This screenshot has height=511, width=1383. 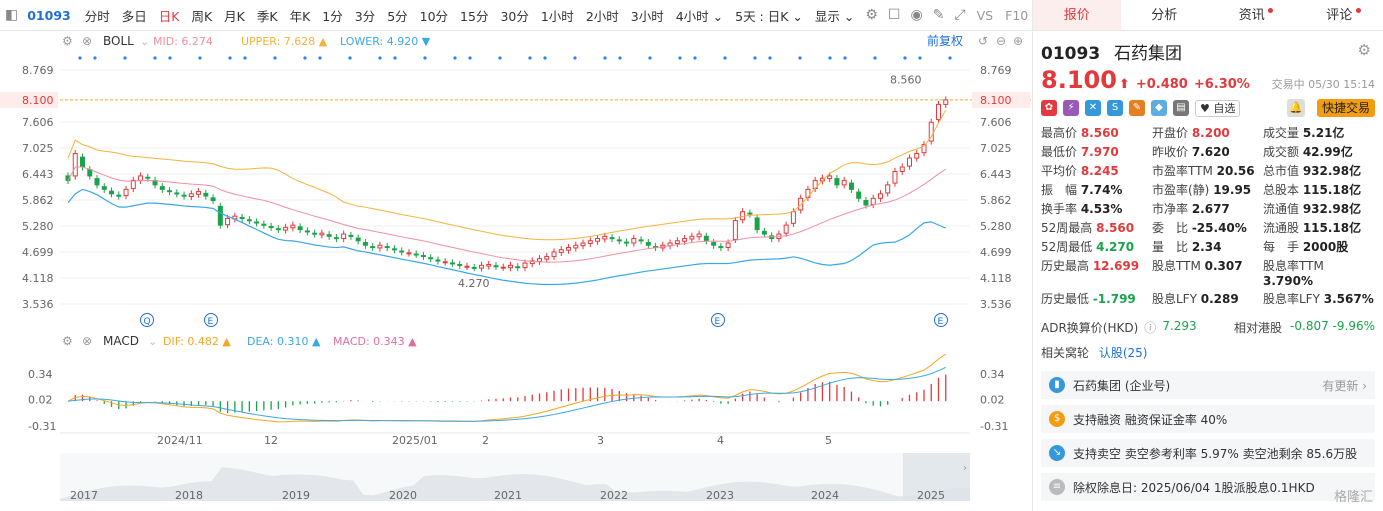 What do you see at coordinates (1057, 487) in the screenshot?
I see `card-icon: ≡` at bounding box center [1057, 487].